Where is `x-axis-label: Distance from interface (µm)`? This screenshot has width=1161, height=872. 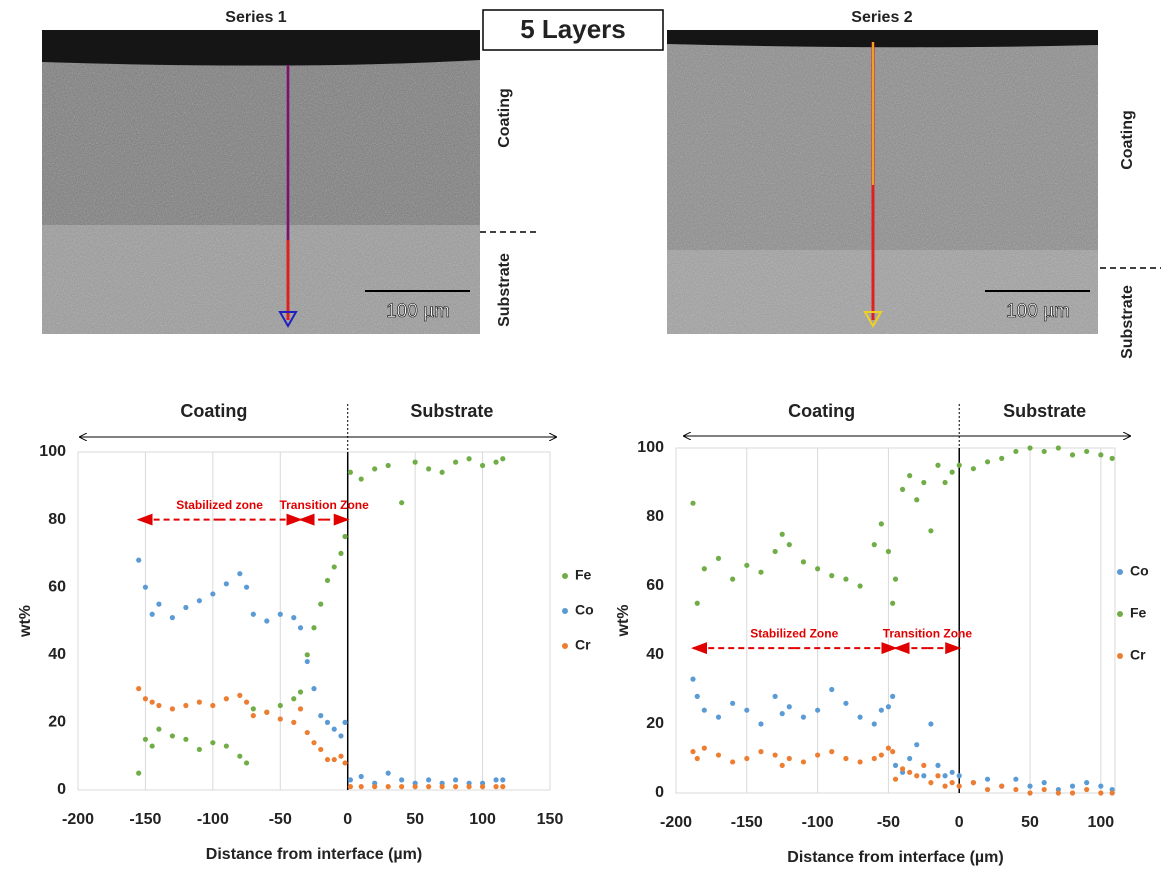
x-axis-label: Distance from interface (µm) is located at coordinates (895, 857).